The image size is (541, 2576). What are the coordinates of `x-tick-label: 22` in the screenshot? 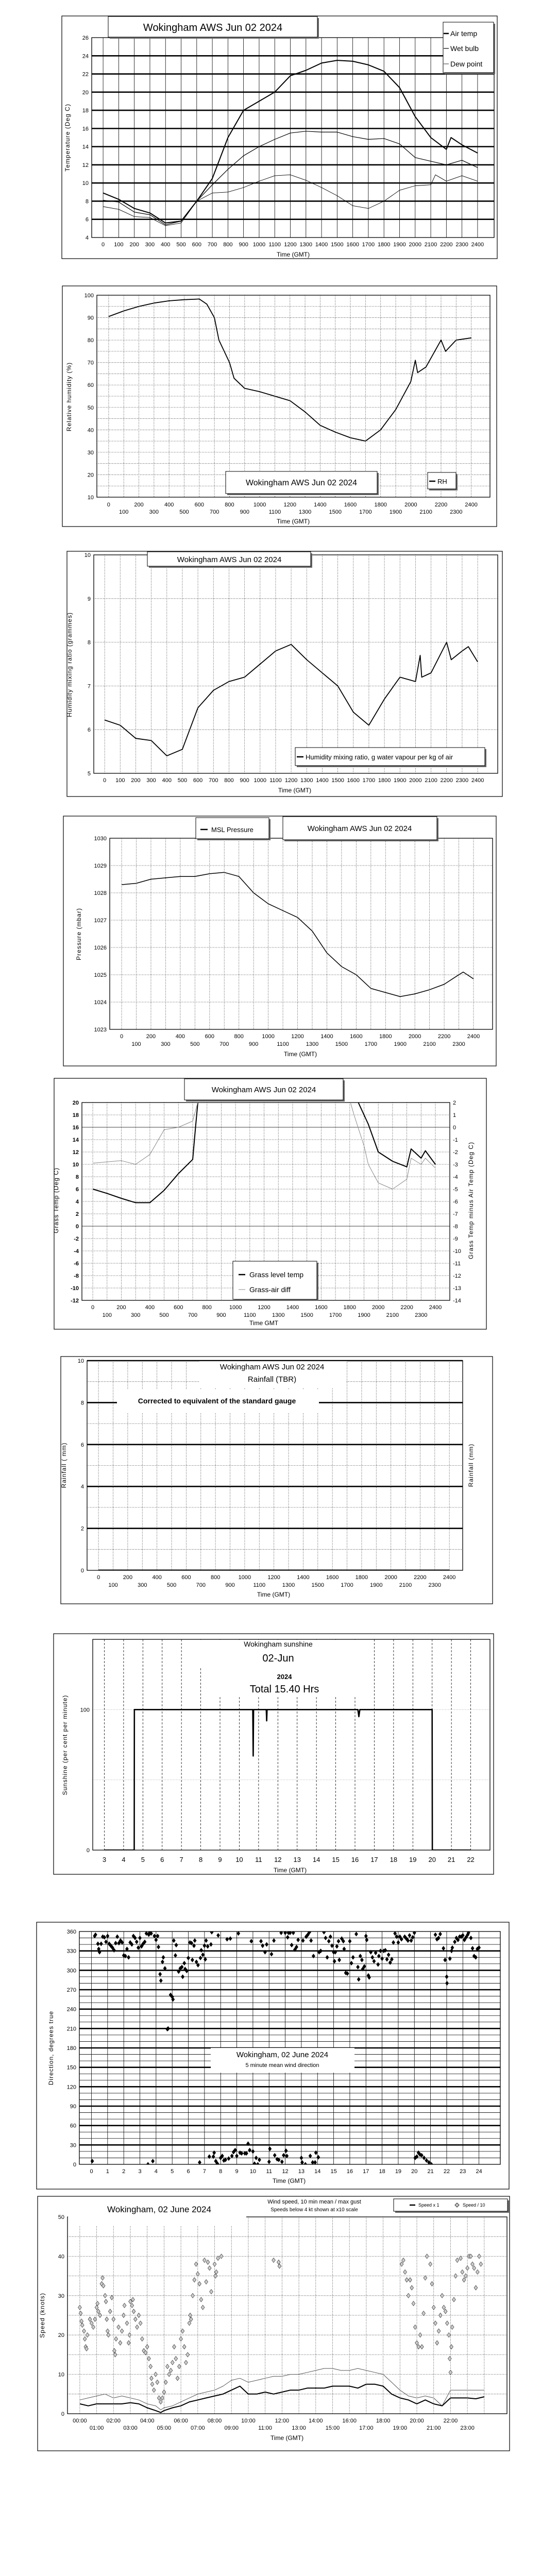 It's located at (447, 2171).